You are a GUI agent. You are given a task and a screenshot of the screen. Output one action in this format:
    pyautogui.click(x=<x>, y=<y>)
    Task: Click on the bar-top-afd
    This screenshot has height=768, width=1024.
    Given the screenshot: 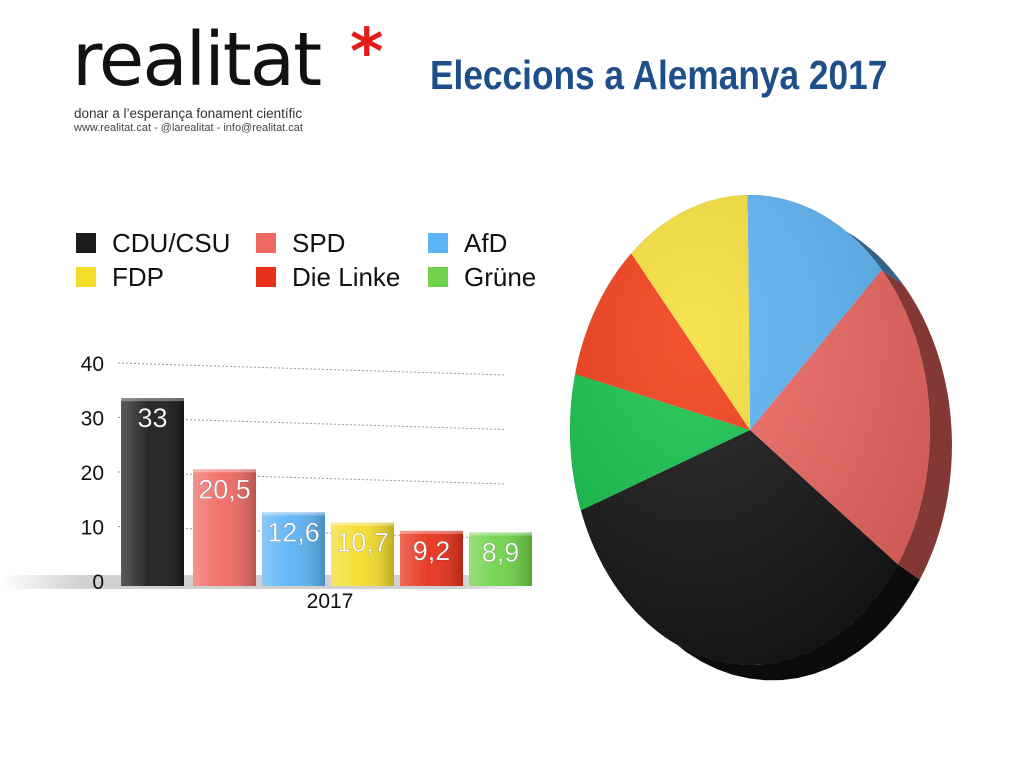 What is the action you would take?
    pyautogui.click(x=293, y=514)
    